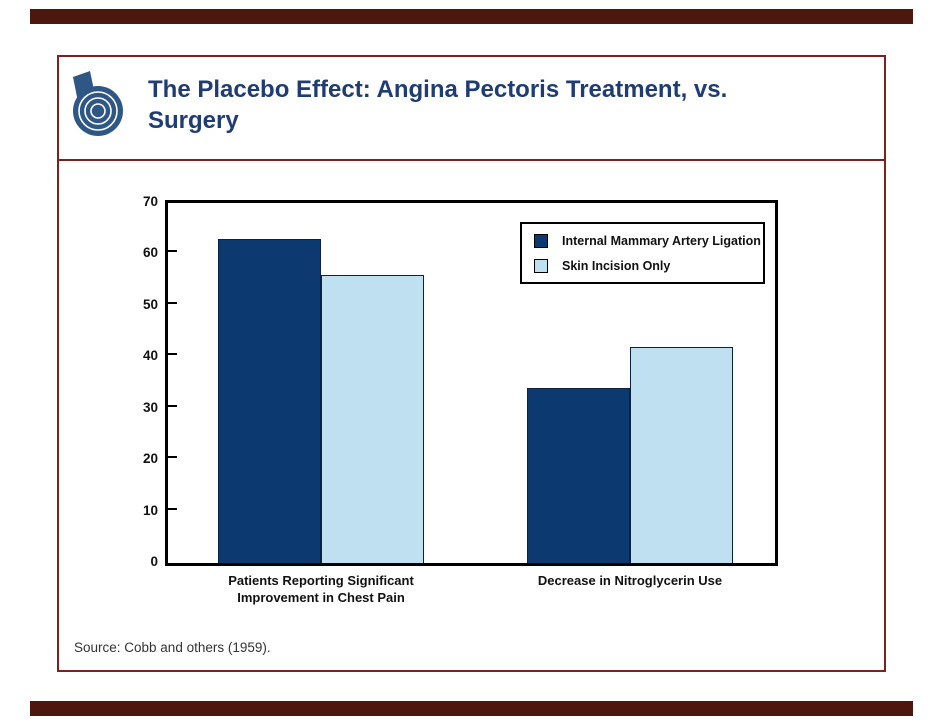  I want to click on bar-internal-mammary-artery-ligation-group2, so click(578, 475).